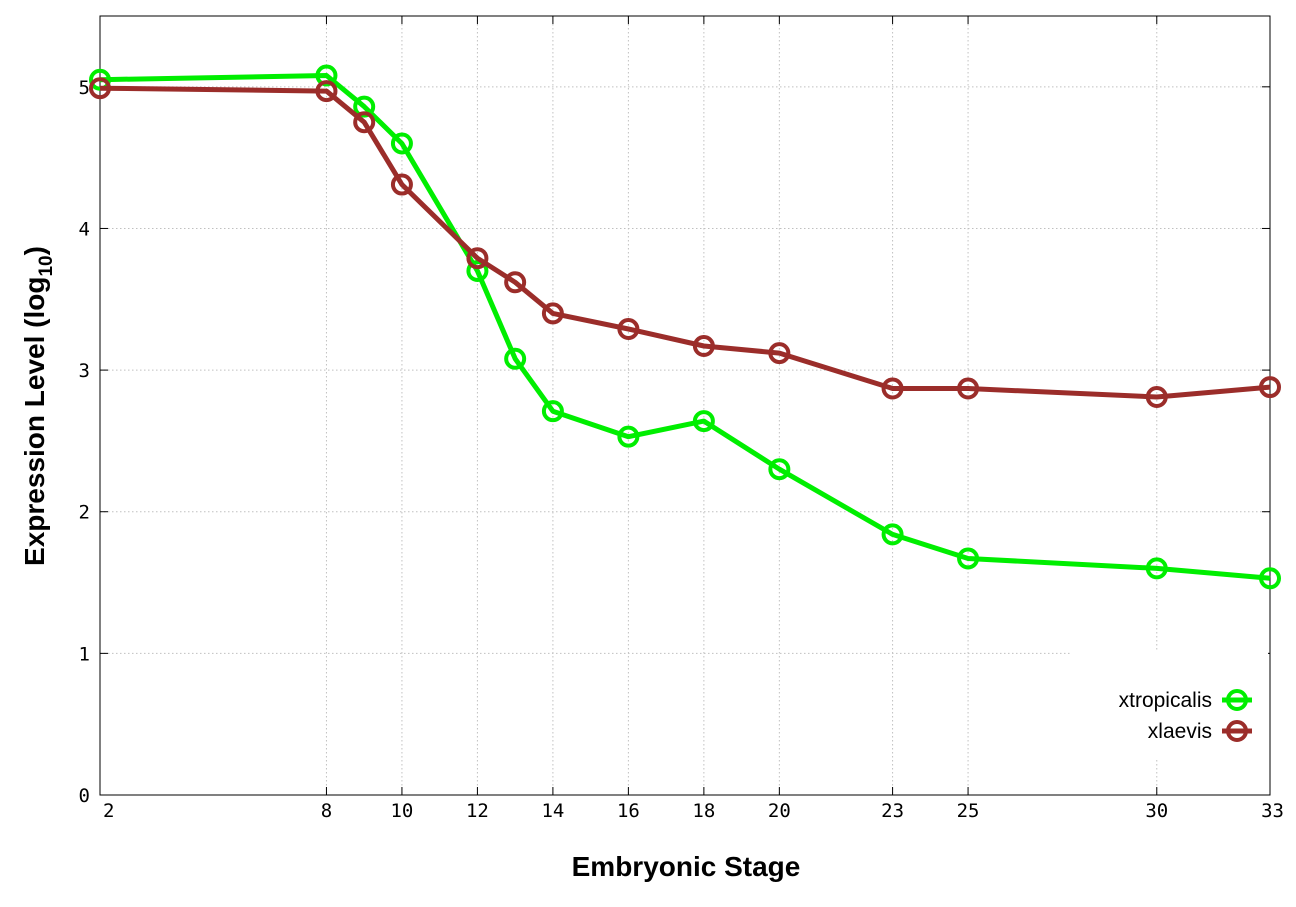  What do you see at coordinates (552, 811) in the screenshot?
I see `x-tick-label: 14` at bounding box center [552, 811].